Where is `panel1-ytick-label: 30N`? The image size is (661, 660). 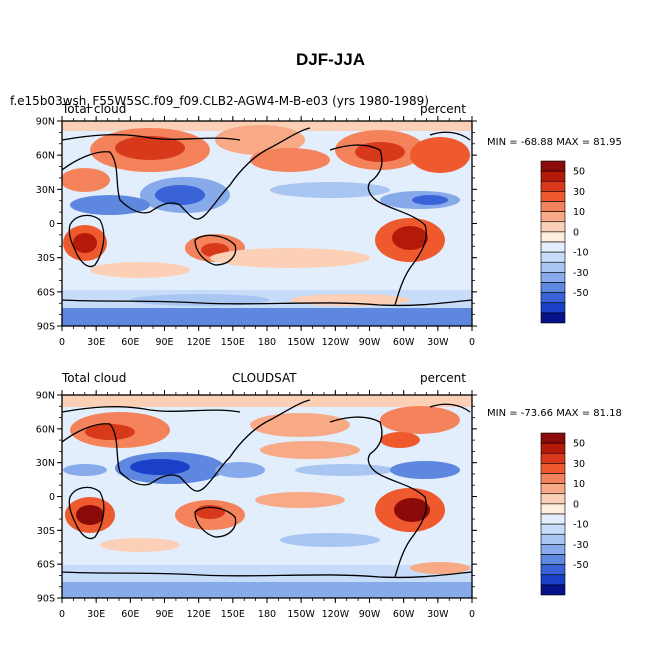 panel1-ytick-label: 30N is located at coordinates (45, 190).